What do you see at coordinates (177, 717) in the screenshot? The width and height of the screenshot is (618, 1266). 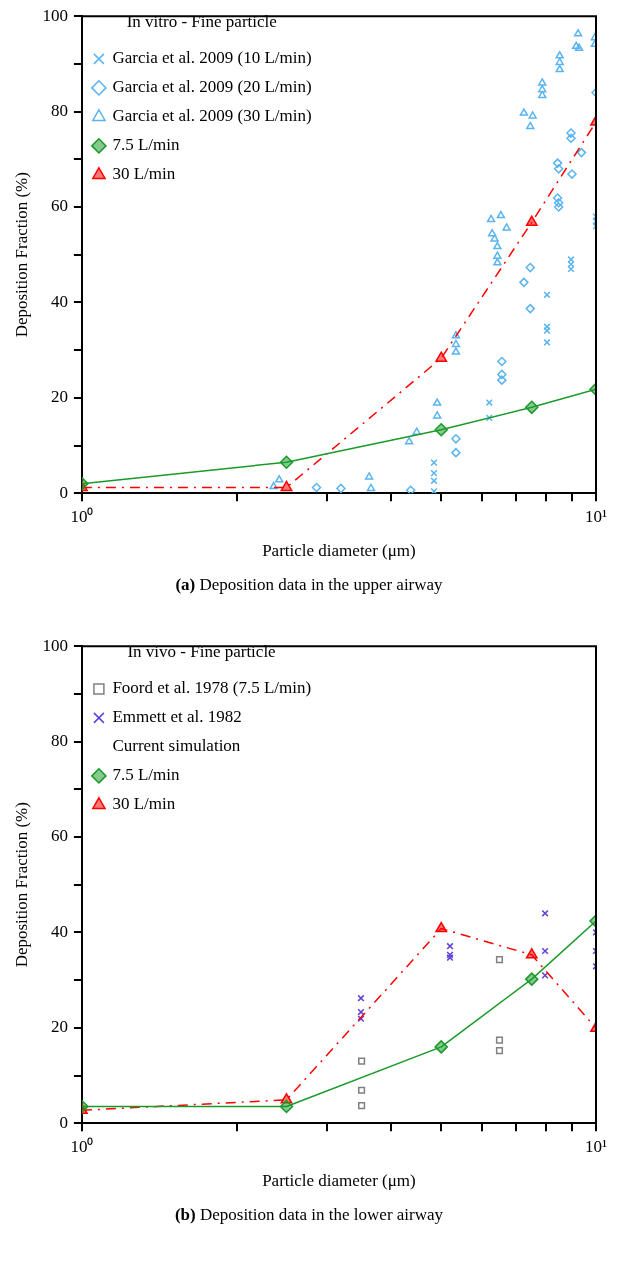 I see `legend-label: Emmett et al. 1982` at bounding box center [177, 717].